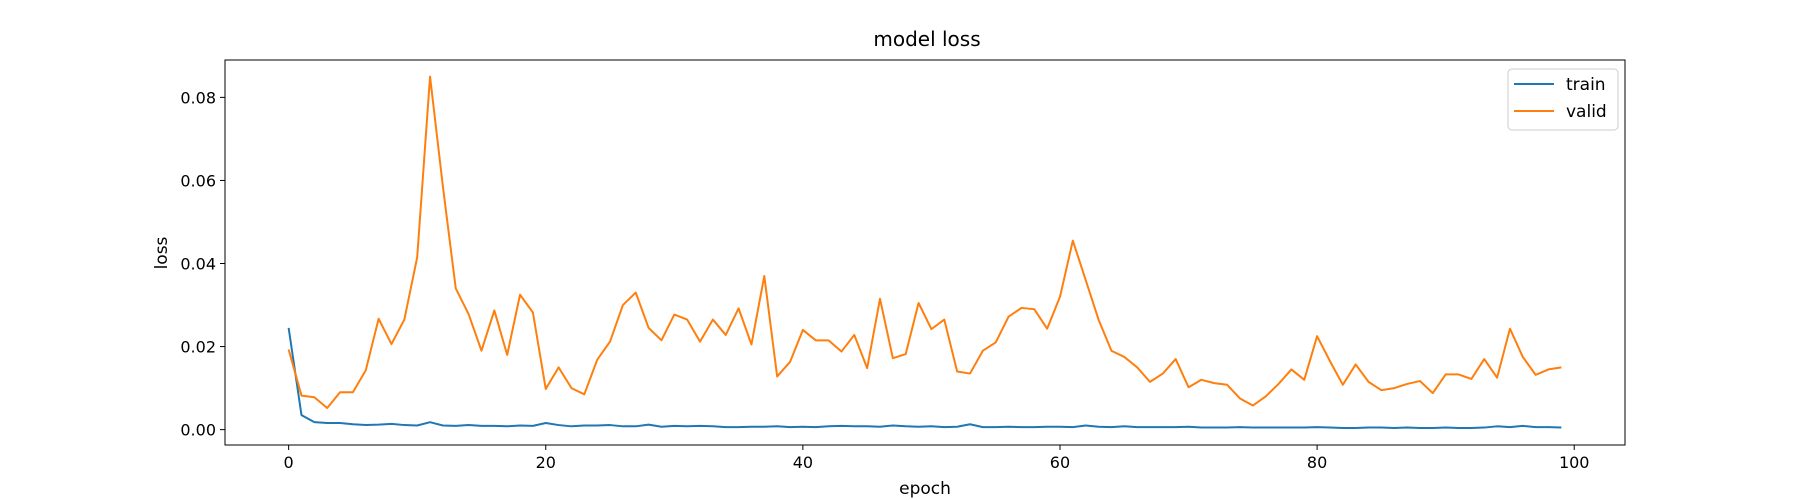  I want to click on series-line-train, so click(924, 378).